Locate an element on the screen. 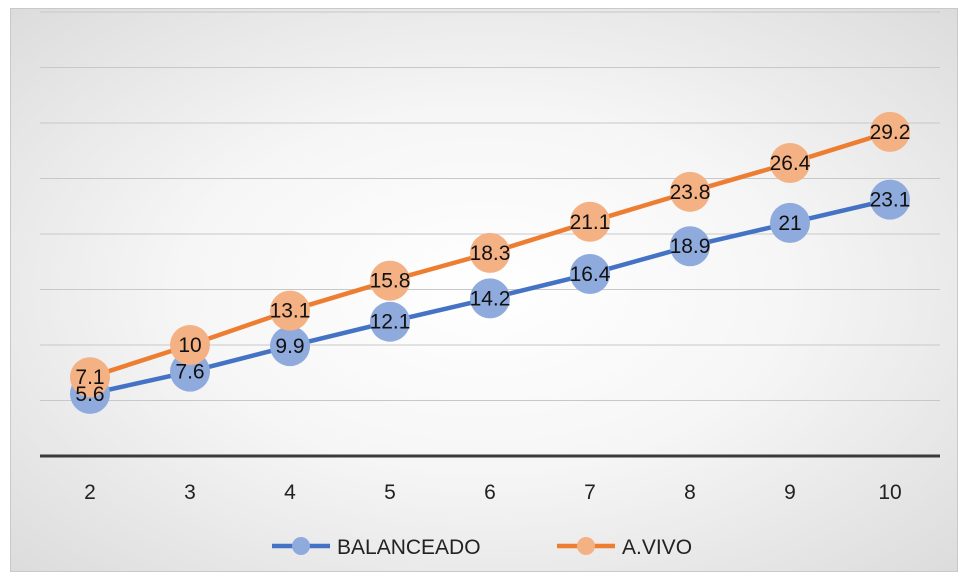 The width and height of the screenshot is (966, 579). data-label: 18.9 is located at coordinates (690, 246).